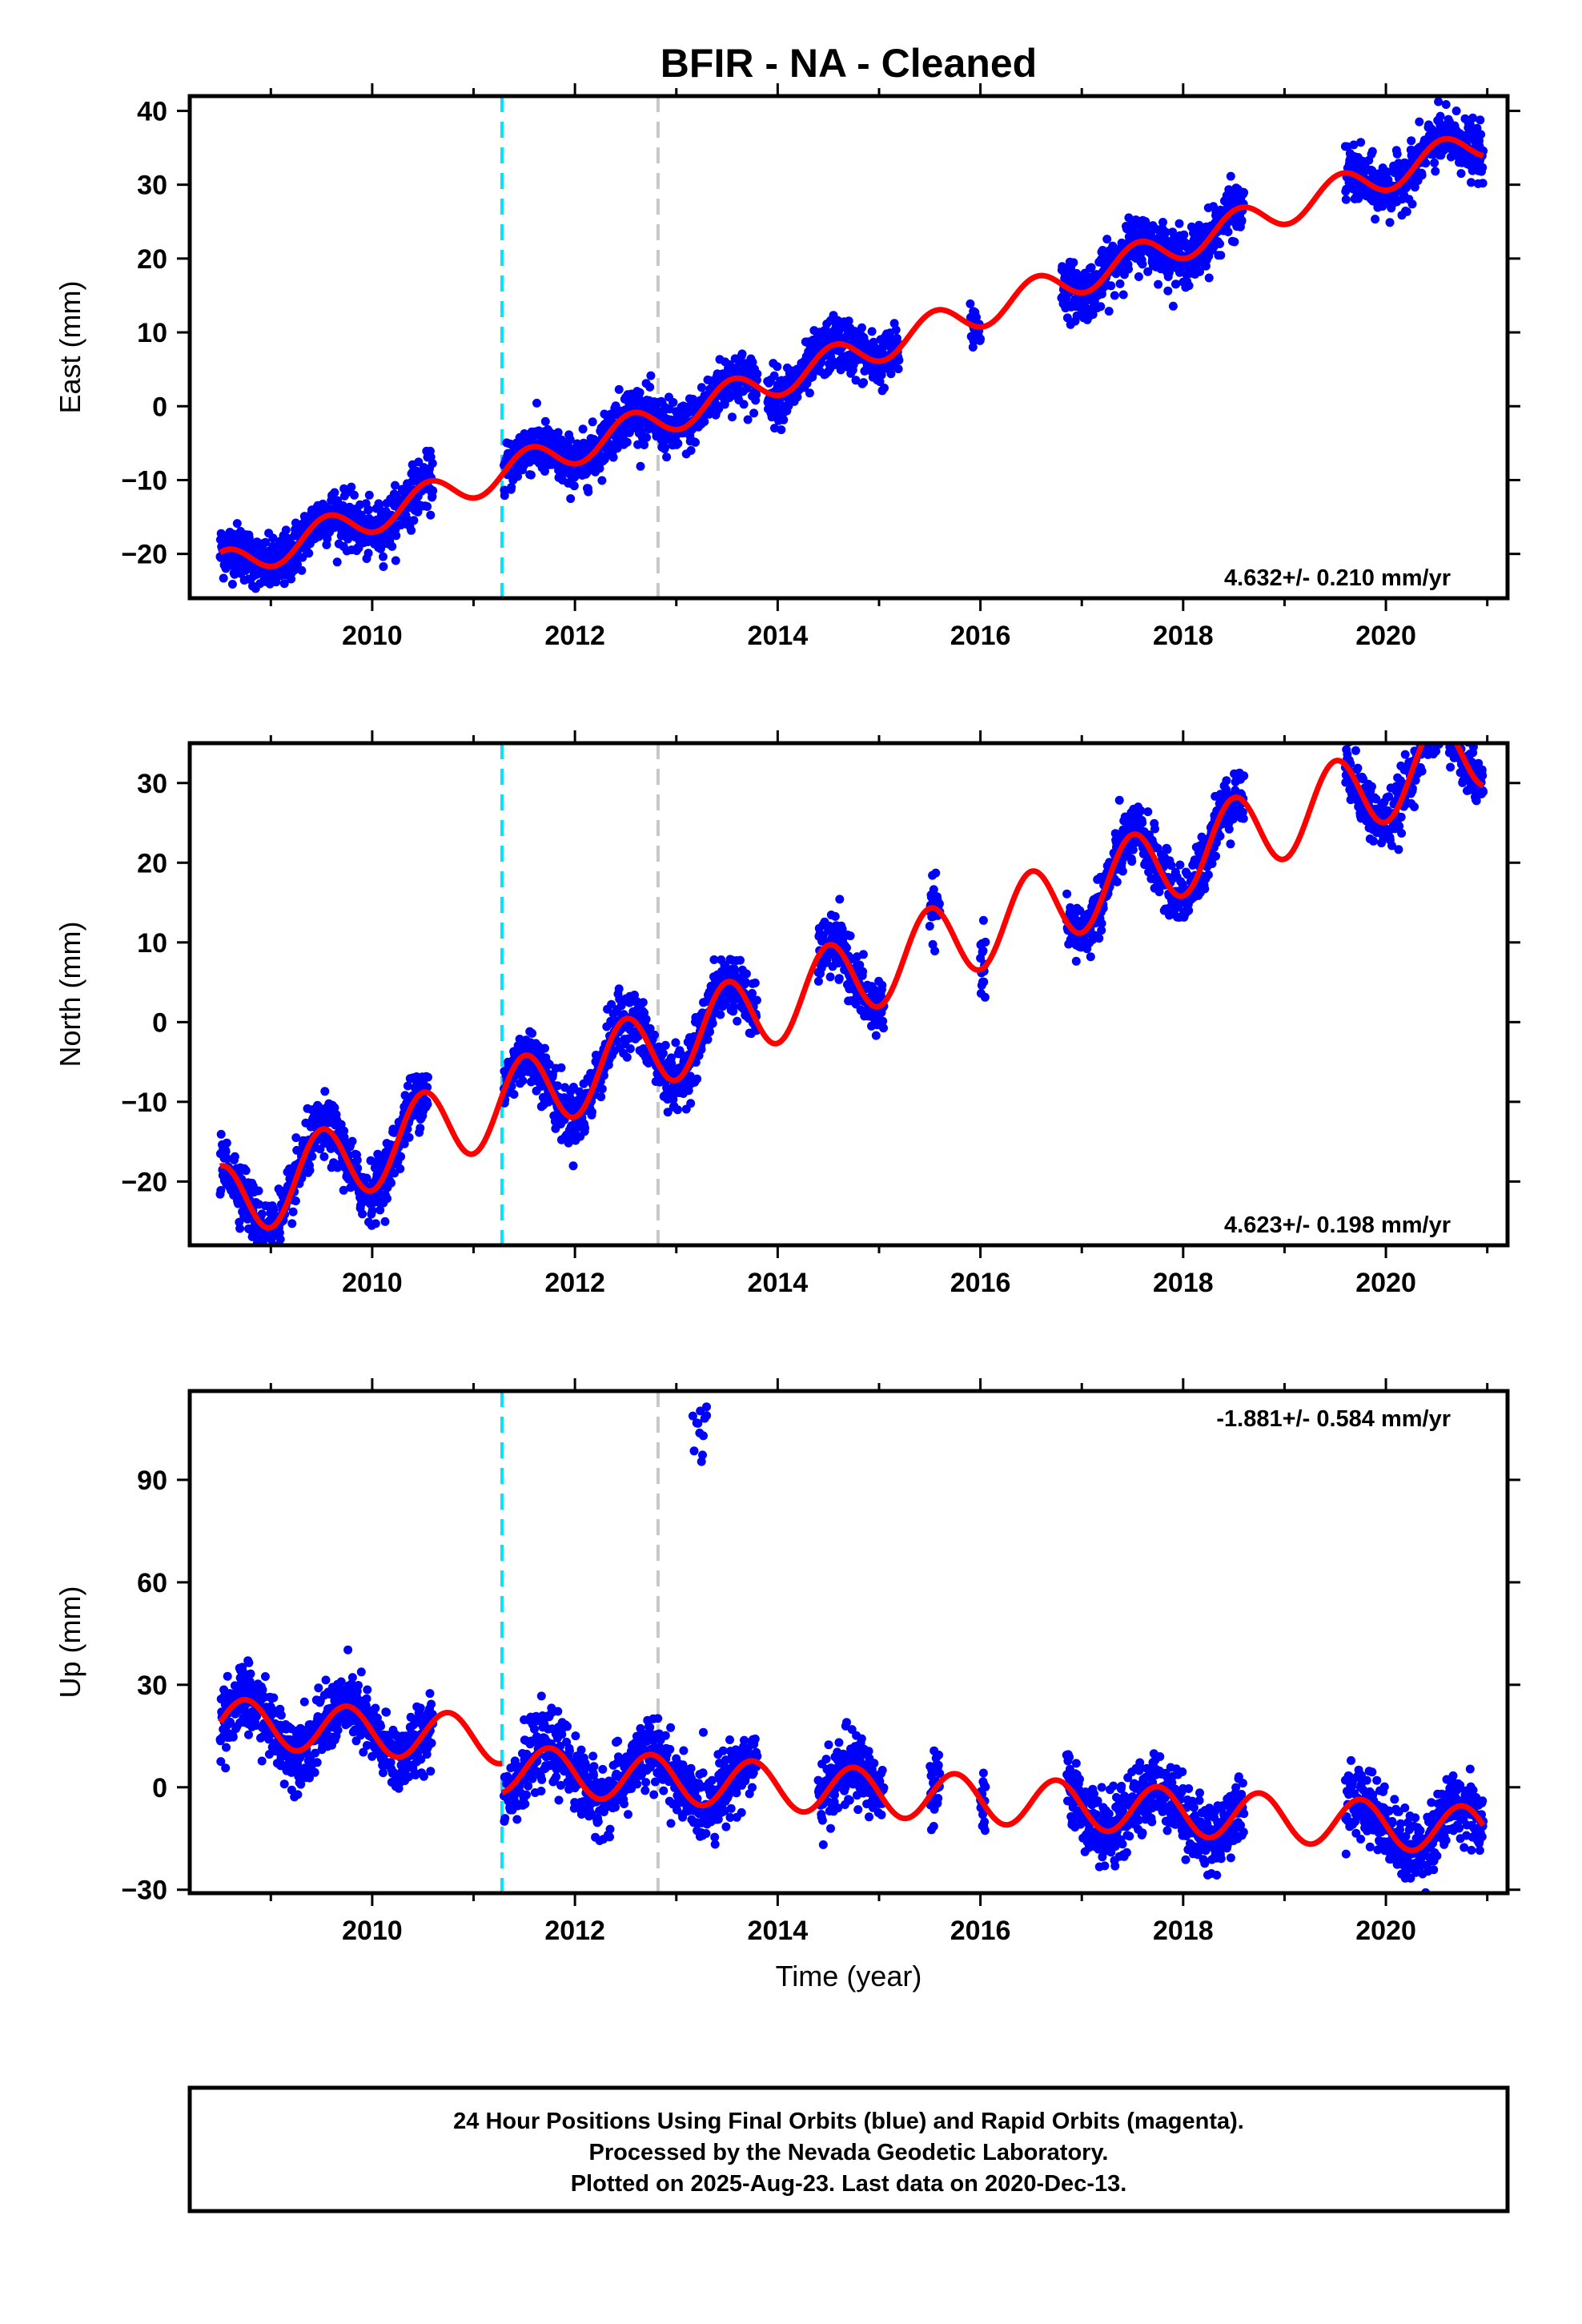 The height and width of the screenshot is (2324, 1582). What do you see at coordinates (159, 407) in the screenshot?
I see `east-y-tick-label: 0` at bounding box center [159, 407].